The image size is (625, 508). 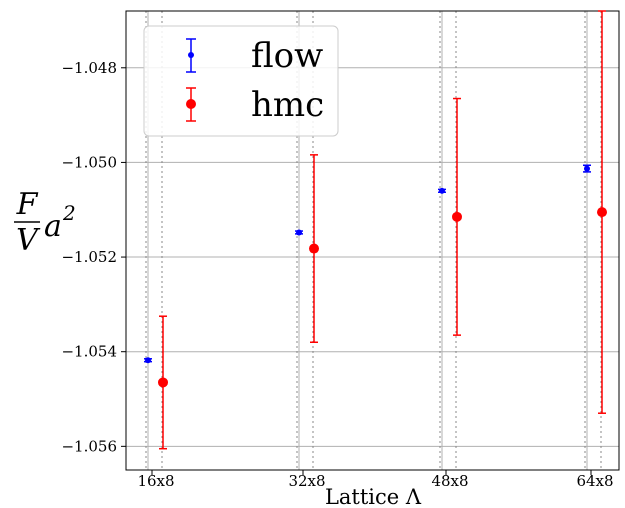 What do you see at coordinates (89, 446) in the screenshot?
I see `y-tick-label: −1.056` at bounding box center [89, 446].